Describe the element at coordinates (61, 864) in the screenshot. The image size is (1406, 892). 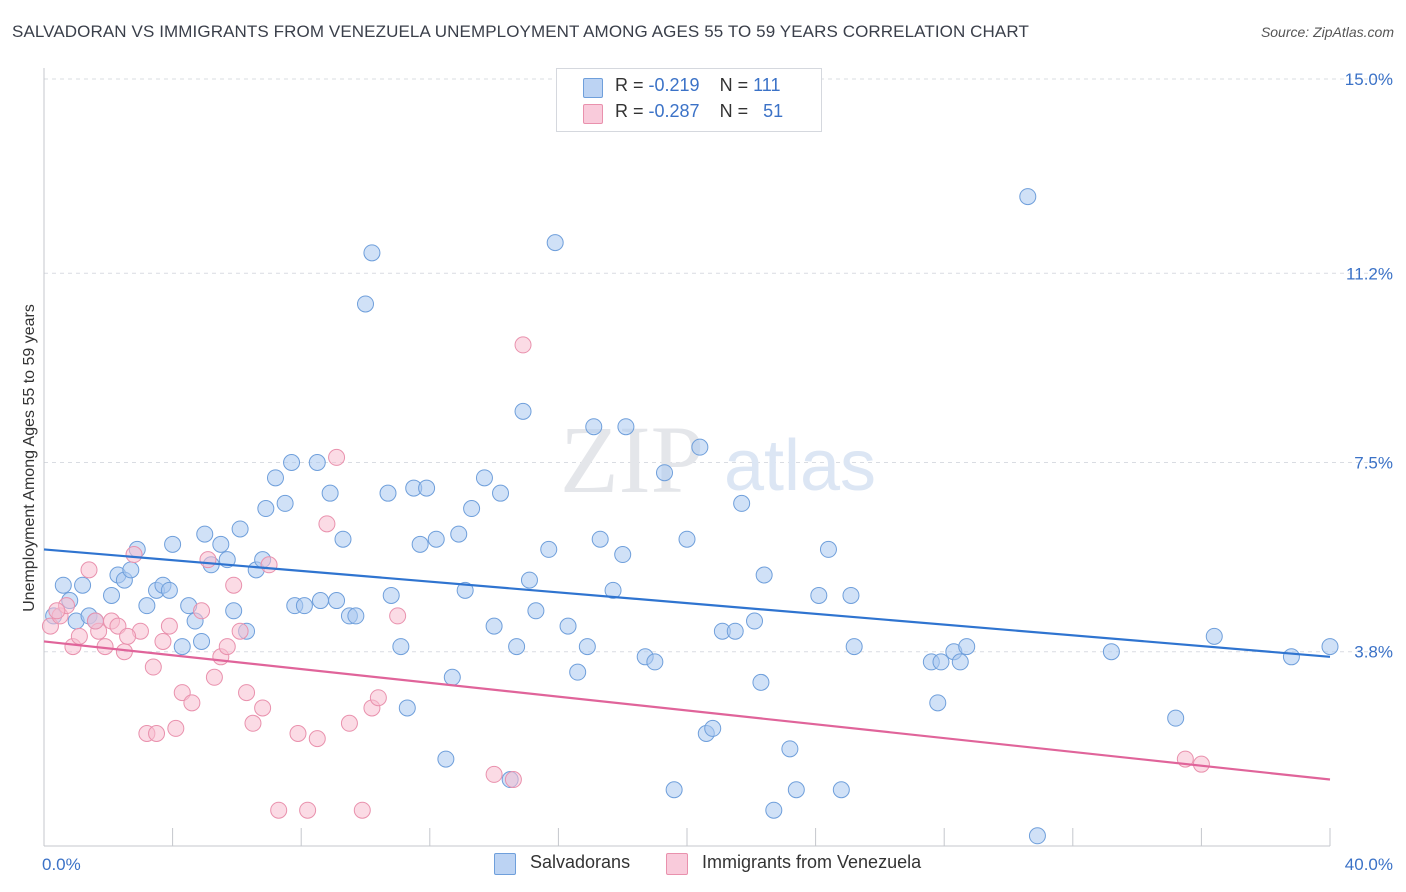
I see `x-tick-label: 0.0%` at that location.